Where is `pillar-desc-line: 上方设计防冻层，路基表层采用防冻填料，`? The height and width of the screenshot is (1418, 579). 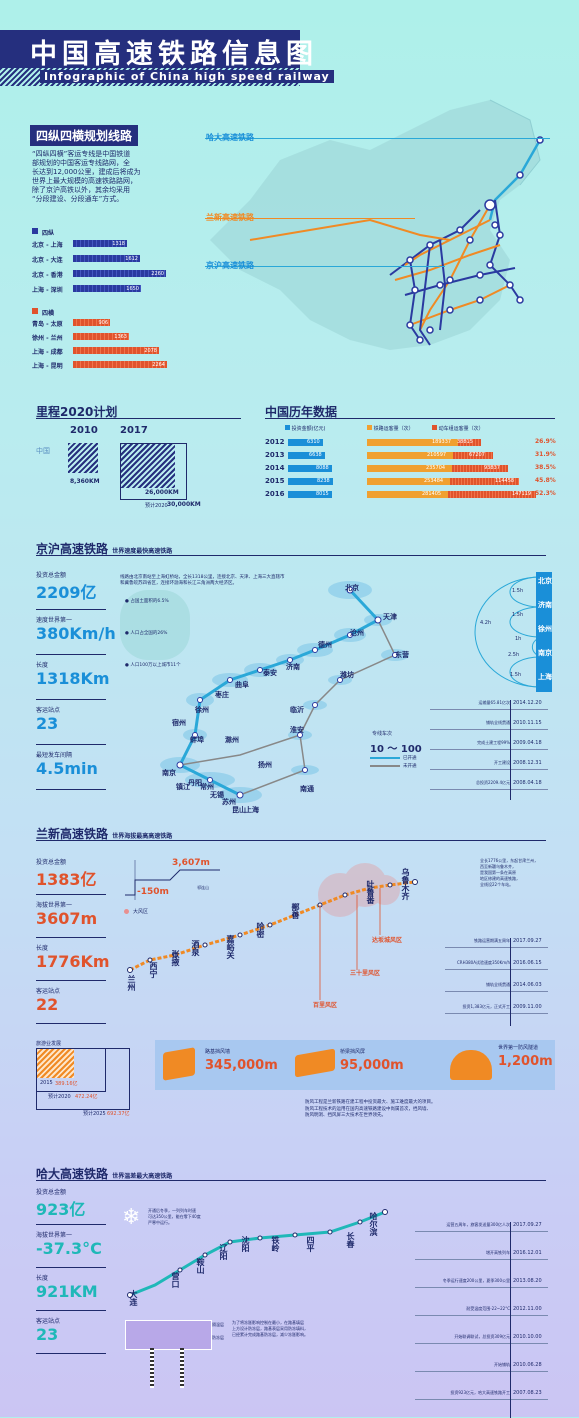 pillar-desc-line: 上方设计防冻层，路基表层采用防冻填料， is located at coordinates (270, 1328).